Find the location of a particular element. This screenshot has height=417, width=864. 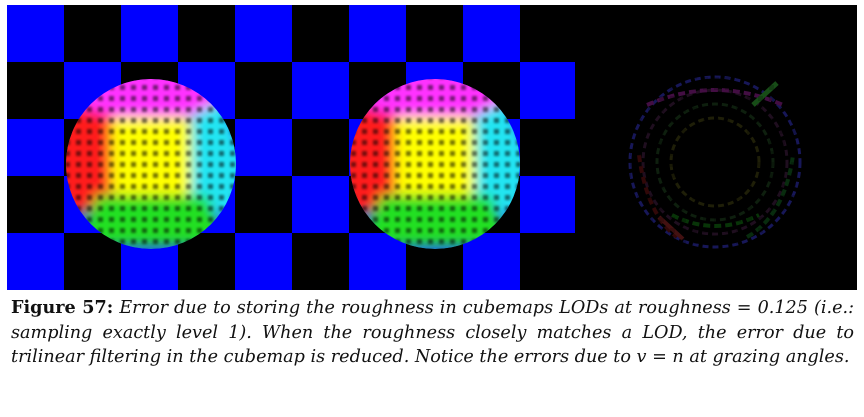

figure-label: Figure 57: is located at coordinates (62, 307).